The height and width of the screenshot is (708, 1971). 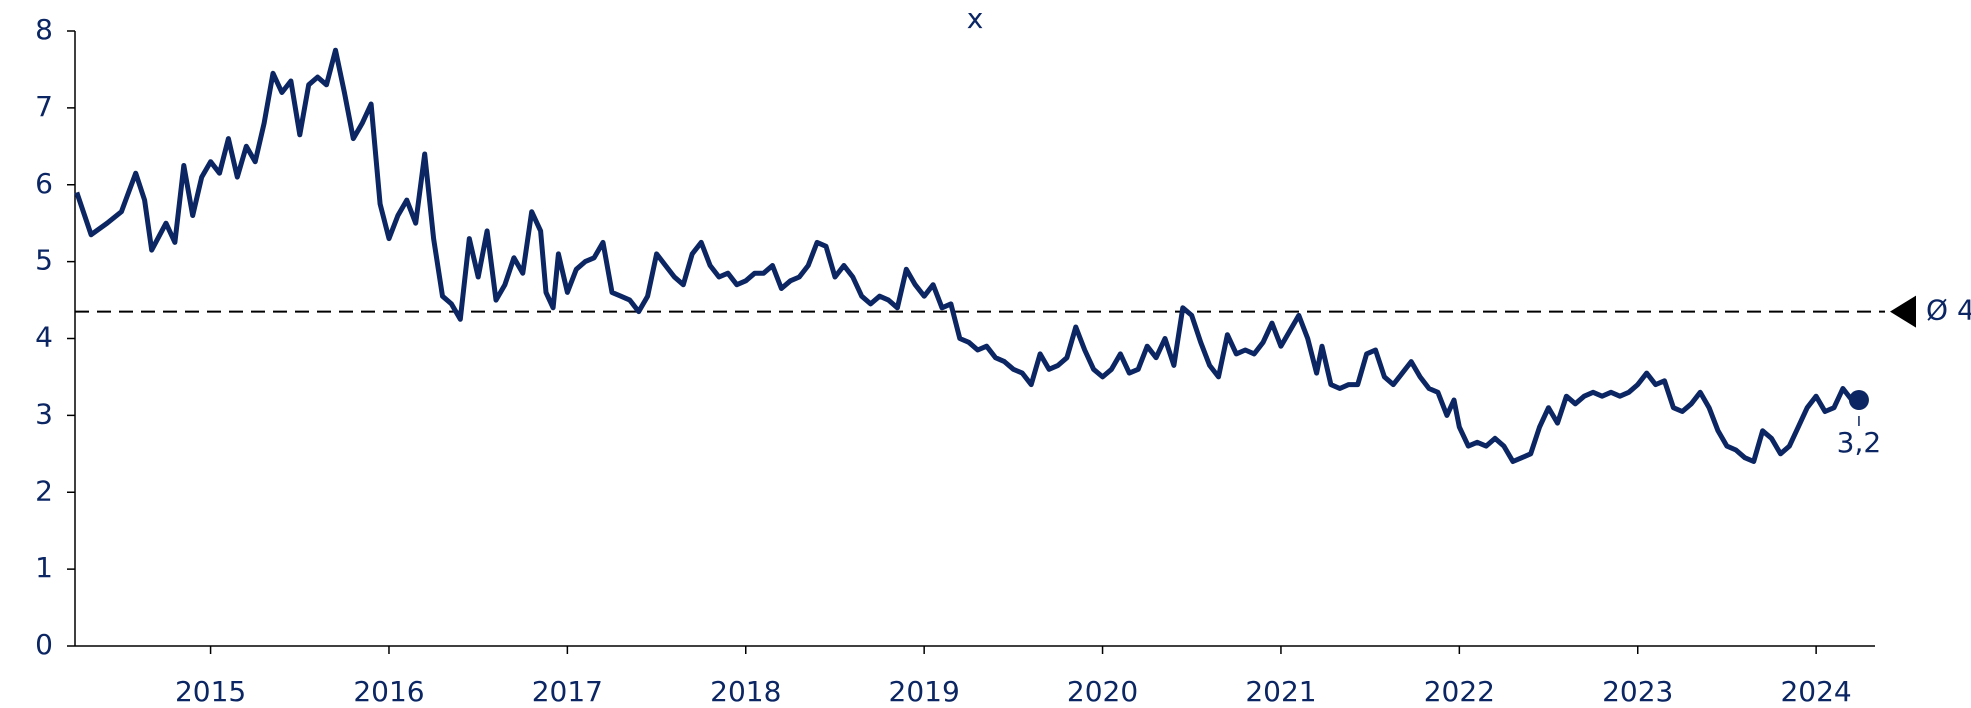 What do you see at coordinates (1102, 691) in the screenshot?
I see `x-tick-label: 2020` at bounding box center [1102, 691].